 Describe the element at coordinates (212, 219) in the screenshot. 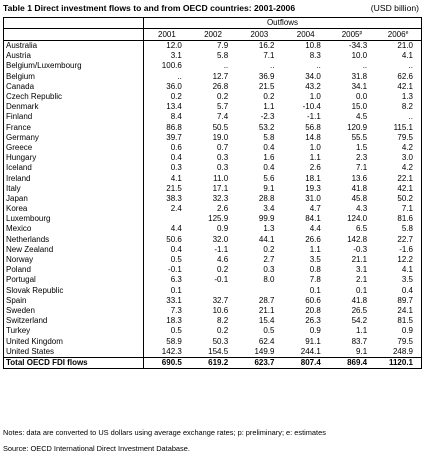

I see `table-row: Luxembourg 125.9 99.9 84.1 124.0 81.6` at that location.